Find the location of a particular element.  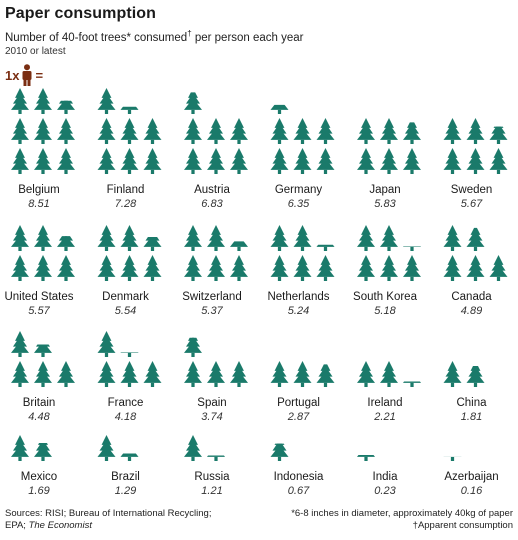

value-label: 3.74 is located at coordinates (211, 417).